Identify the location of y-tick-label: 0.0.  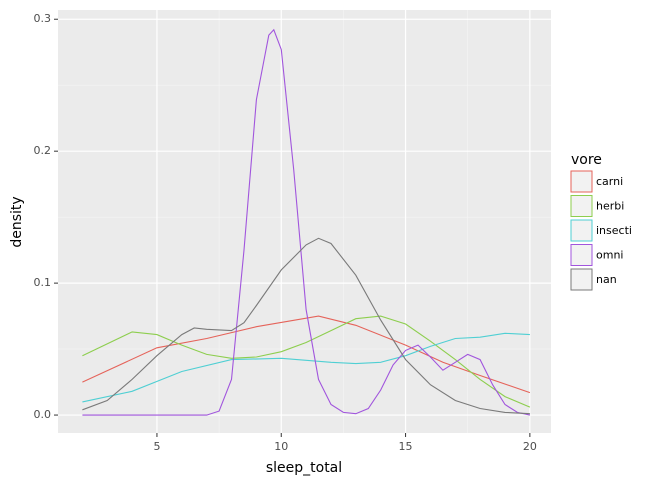
(43, 414).